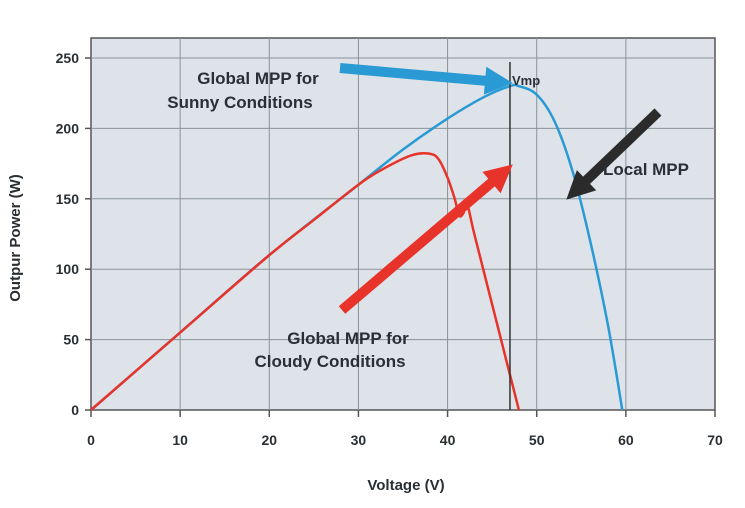 The height and width of the screenshot is (508, 745). What do you see at coordinates (626, 440) in the screenshot?
I see `x-tick-label: 60` at bounding box center [626, 440].